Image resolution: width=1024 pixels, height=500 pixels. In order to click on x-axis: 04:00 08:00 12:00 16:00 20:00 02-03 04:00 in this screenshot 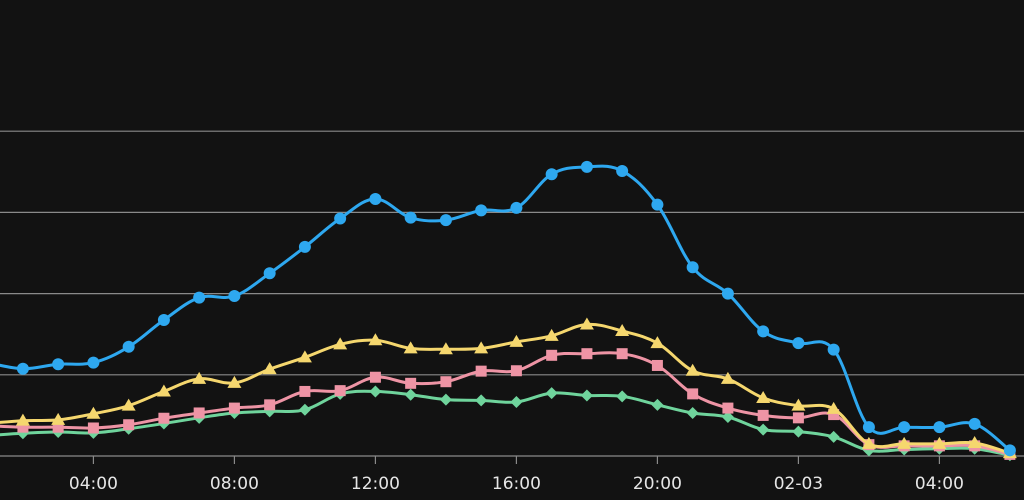, I will do `click(516, 475)`.